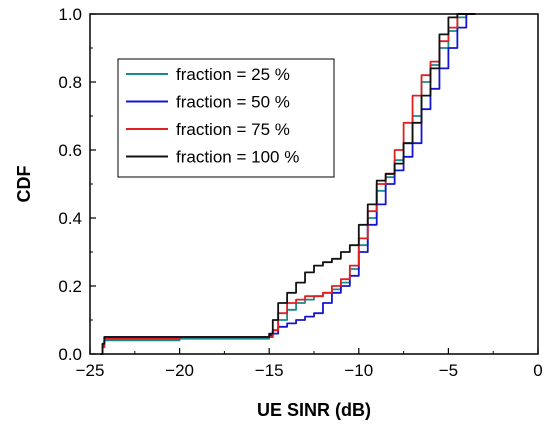  What do you see at coordinates (77, 184) in the screenshot?
I see `y-axis: 0.0 0.2 0.4 0.6 0.8 1.0` at bounding box center [77, 184].